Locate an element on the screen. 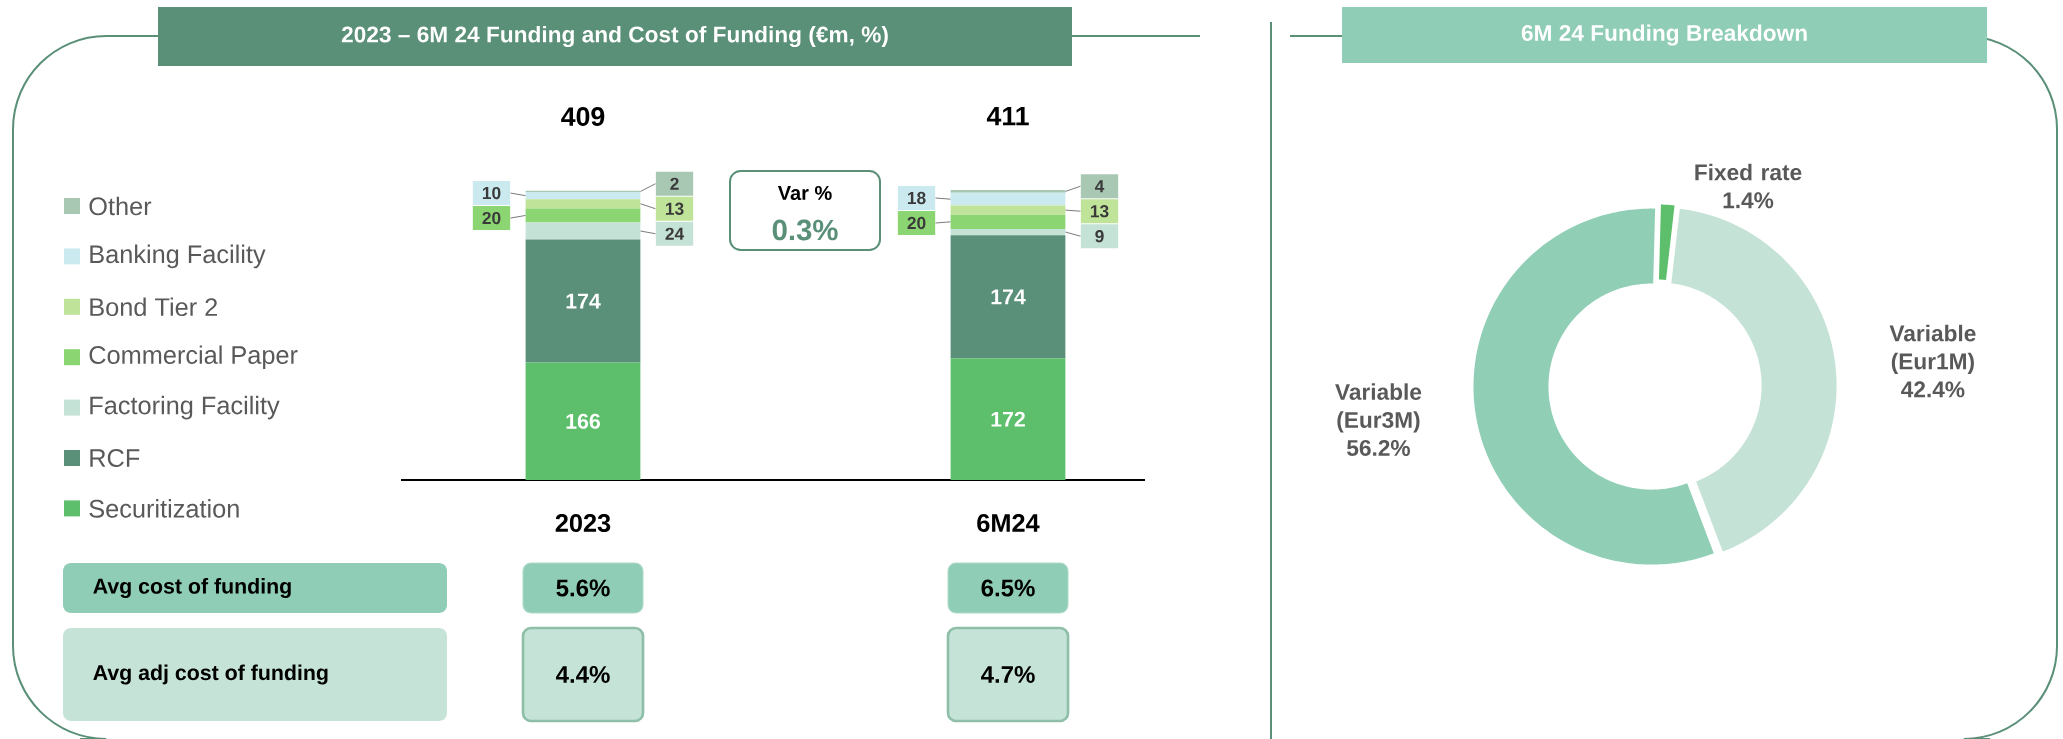 This screenshot has width=2063, height=739. slice-label: Variable (Eur3M) is located at coordinates (1378, 408).